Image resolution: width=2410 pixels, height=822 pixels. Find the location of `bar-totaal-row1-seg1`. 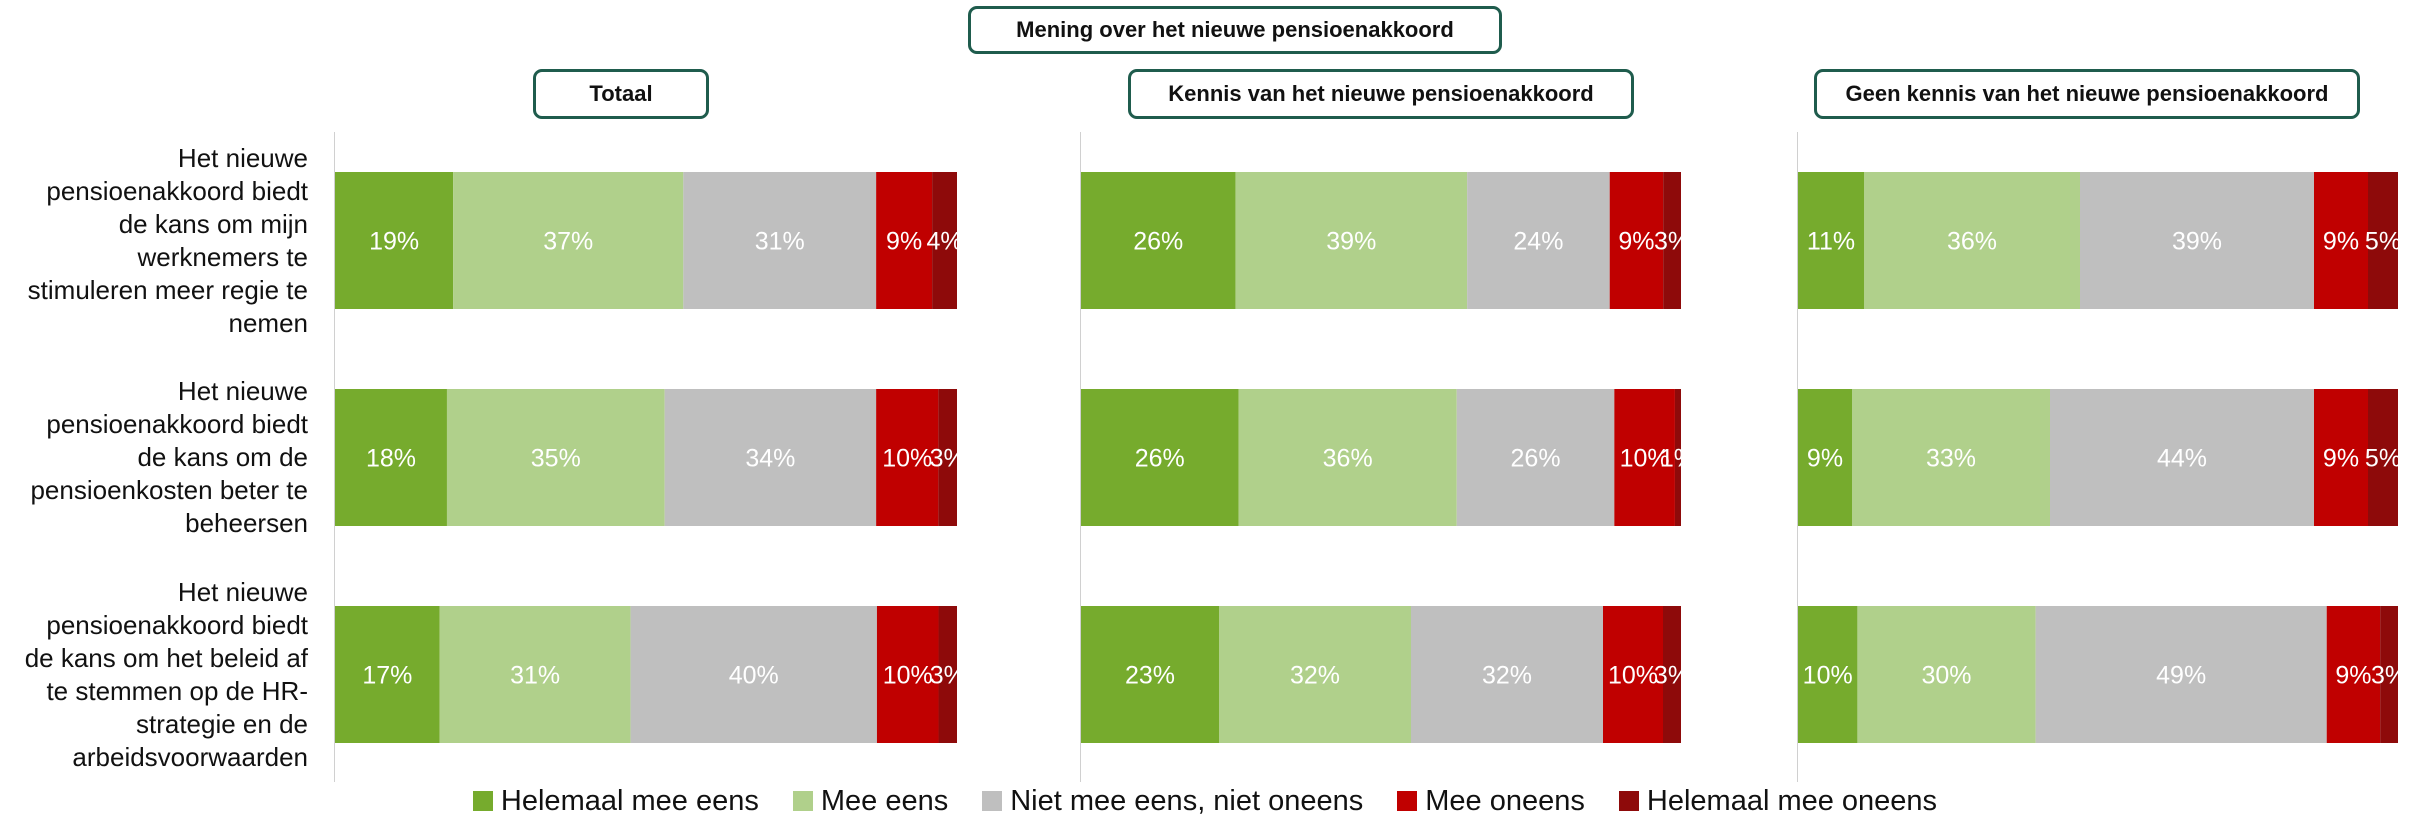

bar-totaal-row1-seg1 is located at coordinates (394, 240).